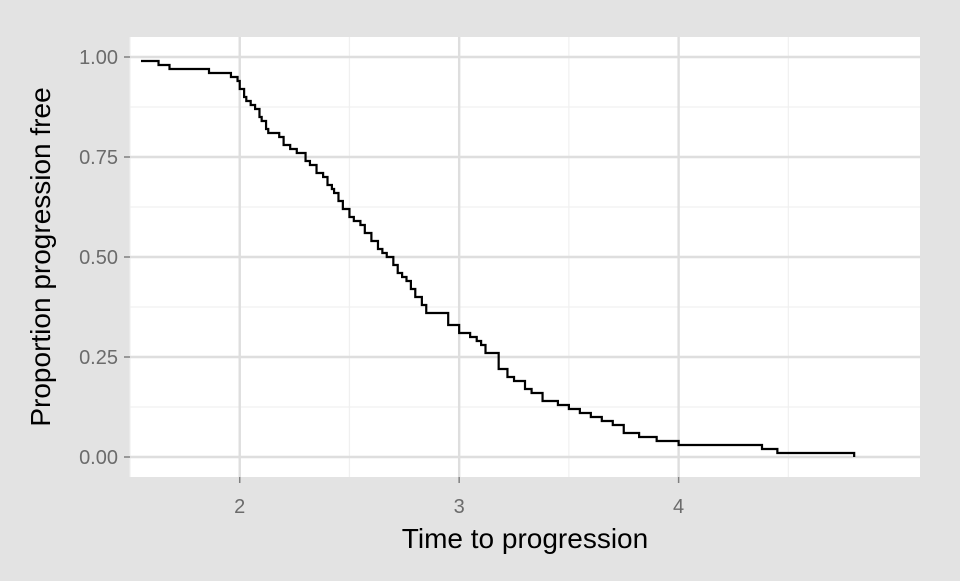  I want to click on x-axis-ticks: 2 3 4, so click(459, 497).